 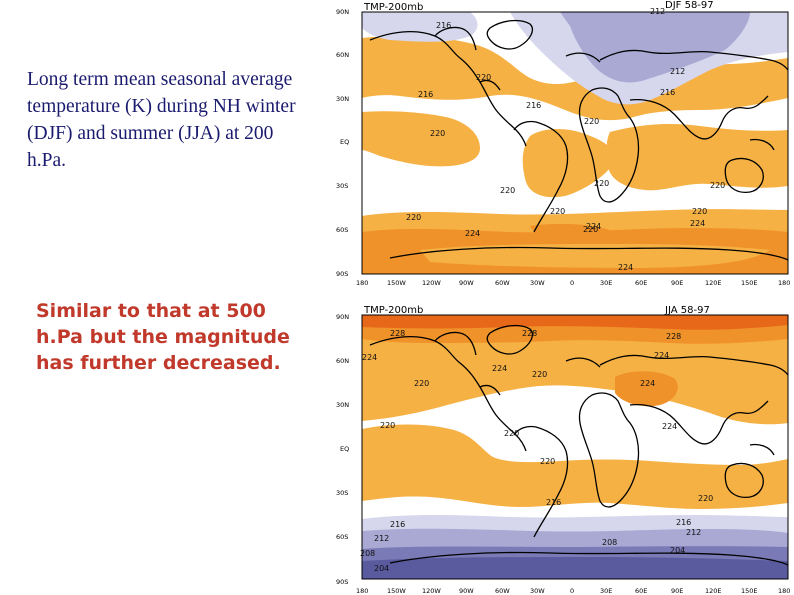 I want to click on map-djf-lat-ticks: 90N 60N 30N EQ 30S 60S 90S, so click(x=342, y=143).